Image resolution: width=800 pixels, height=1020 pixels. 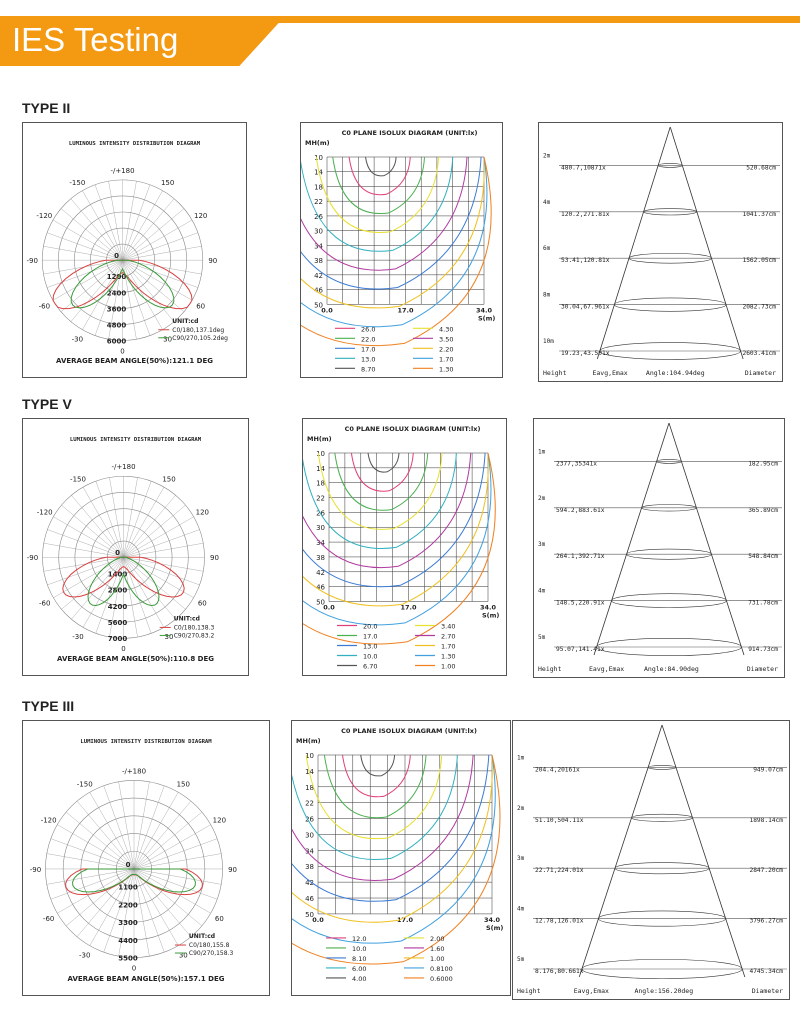 What do you see at coordinates (766, 971) in the screenshot?
I see `diameter-label: 4745.34cm` at bounding box center [766, 971].